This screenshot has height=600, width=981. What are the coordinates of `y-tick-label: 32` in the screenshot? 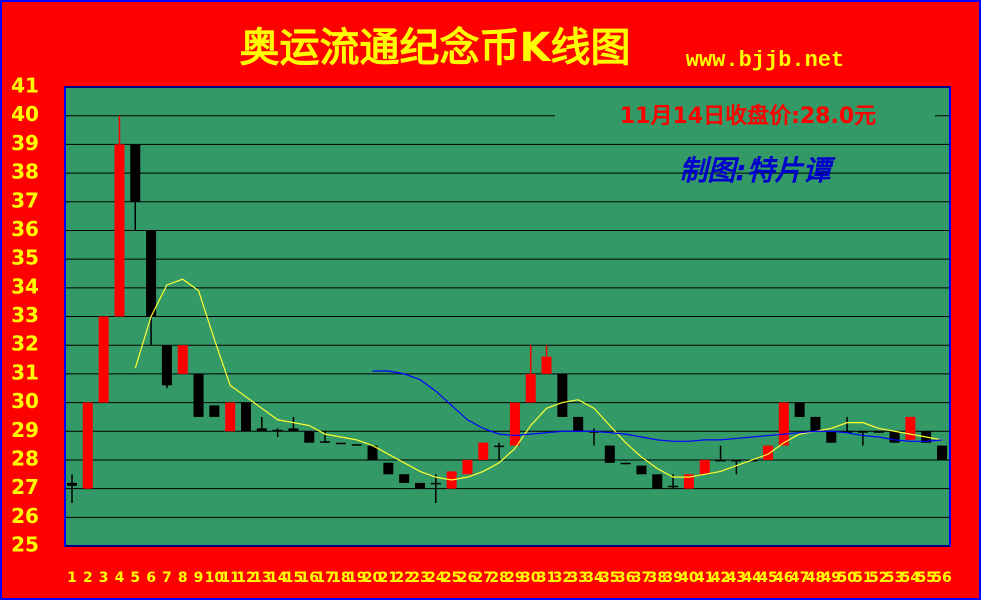 It's located at (25, 344).